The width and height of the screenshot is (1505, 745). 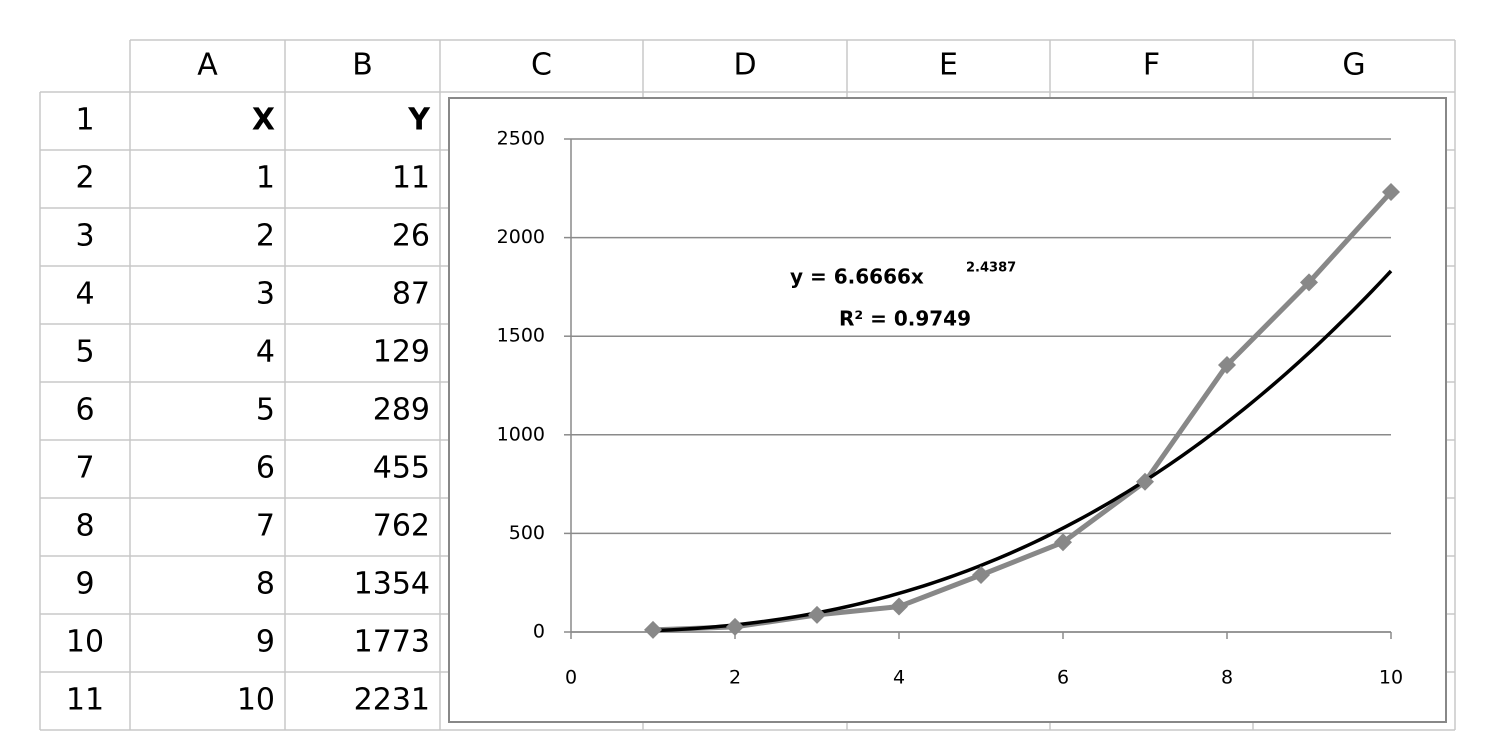 What do you see at coordinates (401, 410) in the screenshot?
I see `cell: 289` at bounding box center [401, 410].